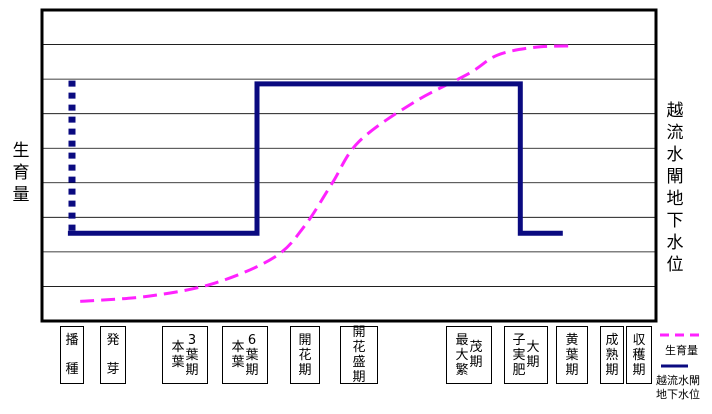 This screenshot has height=414, width=712. I want to click on stage-label-grain-fill-col1: 子実肥, so click(519, 355).